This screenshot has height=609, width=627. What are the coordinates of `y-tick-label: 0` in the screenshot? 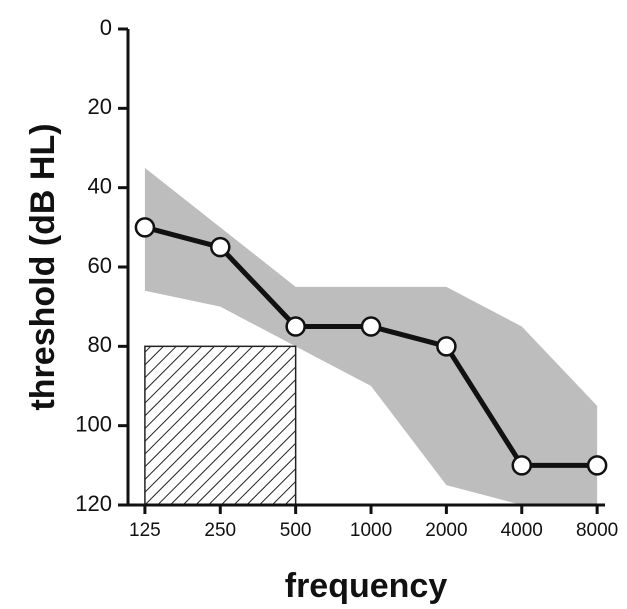 It's located at (106, 27).